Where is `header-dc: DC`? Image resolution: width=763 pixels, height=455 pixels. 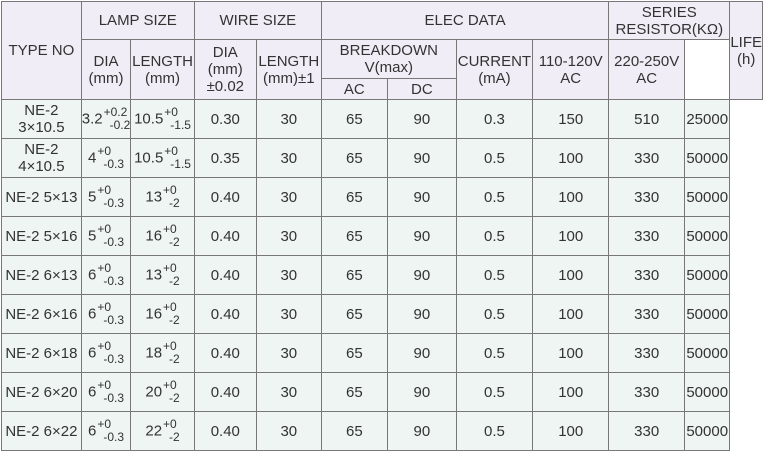 header-dc: DC is located at coordinates (421, 89).